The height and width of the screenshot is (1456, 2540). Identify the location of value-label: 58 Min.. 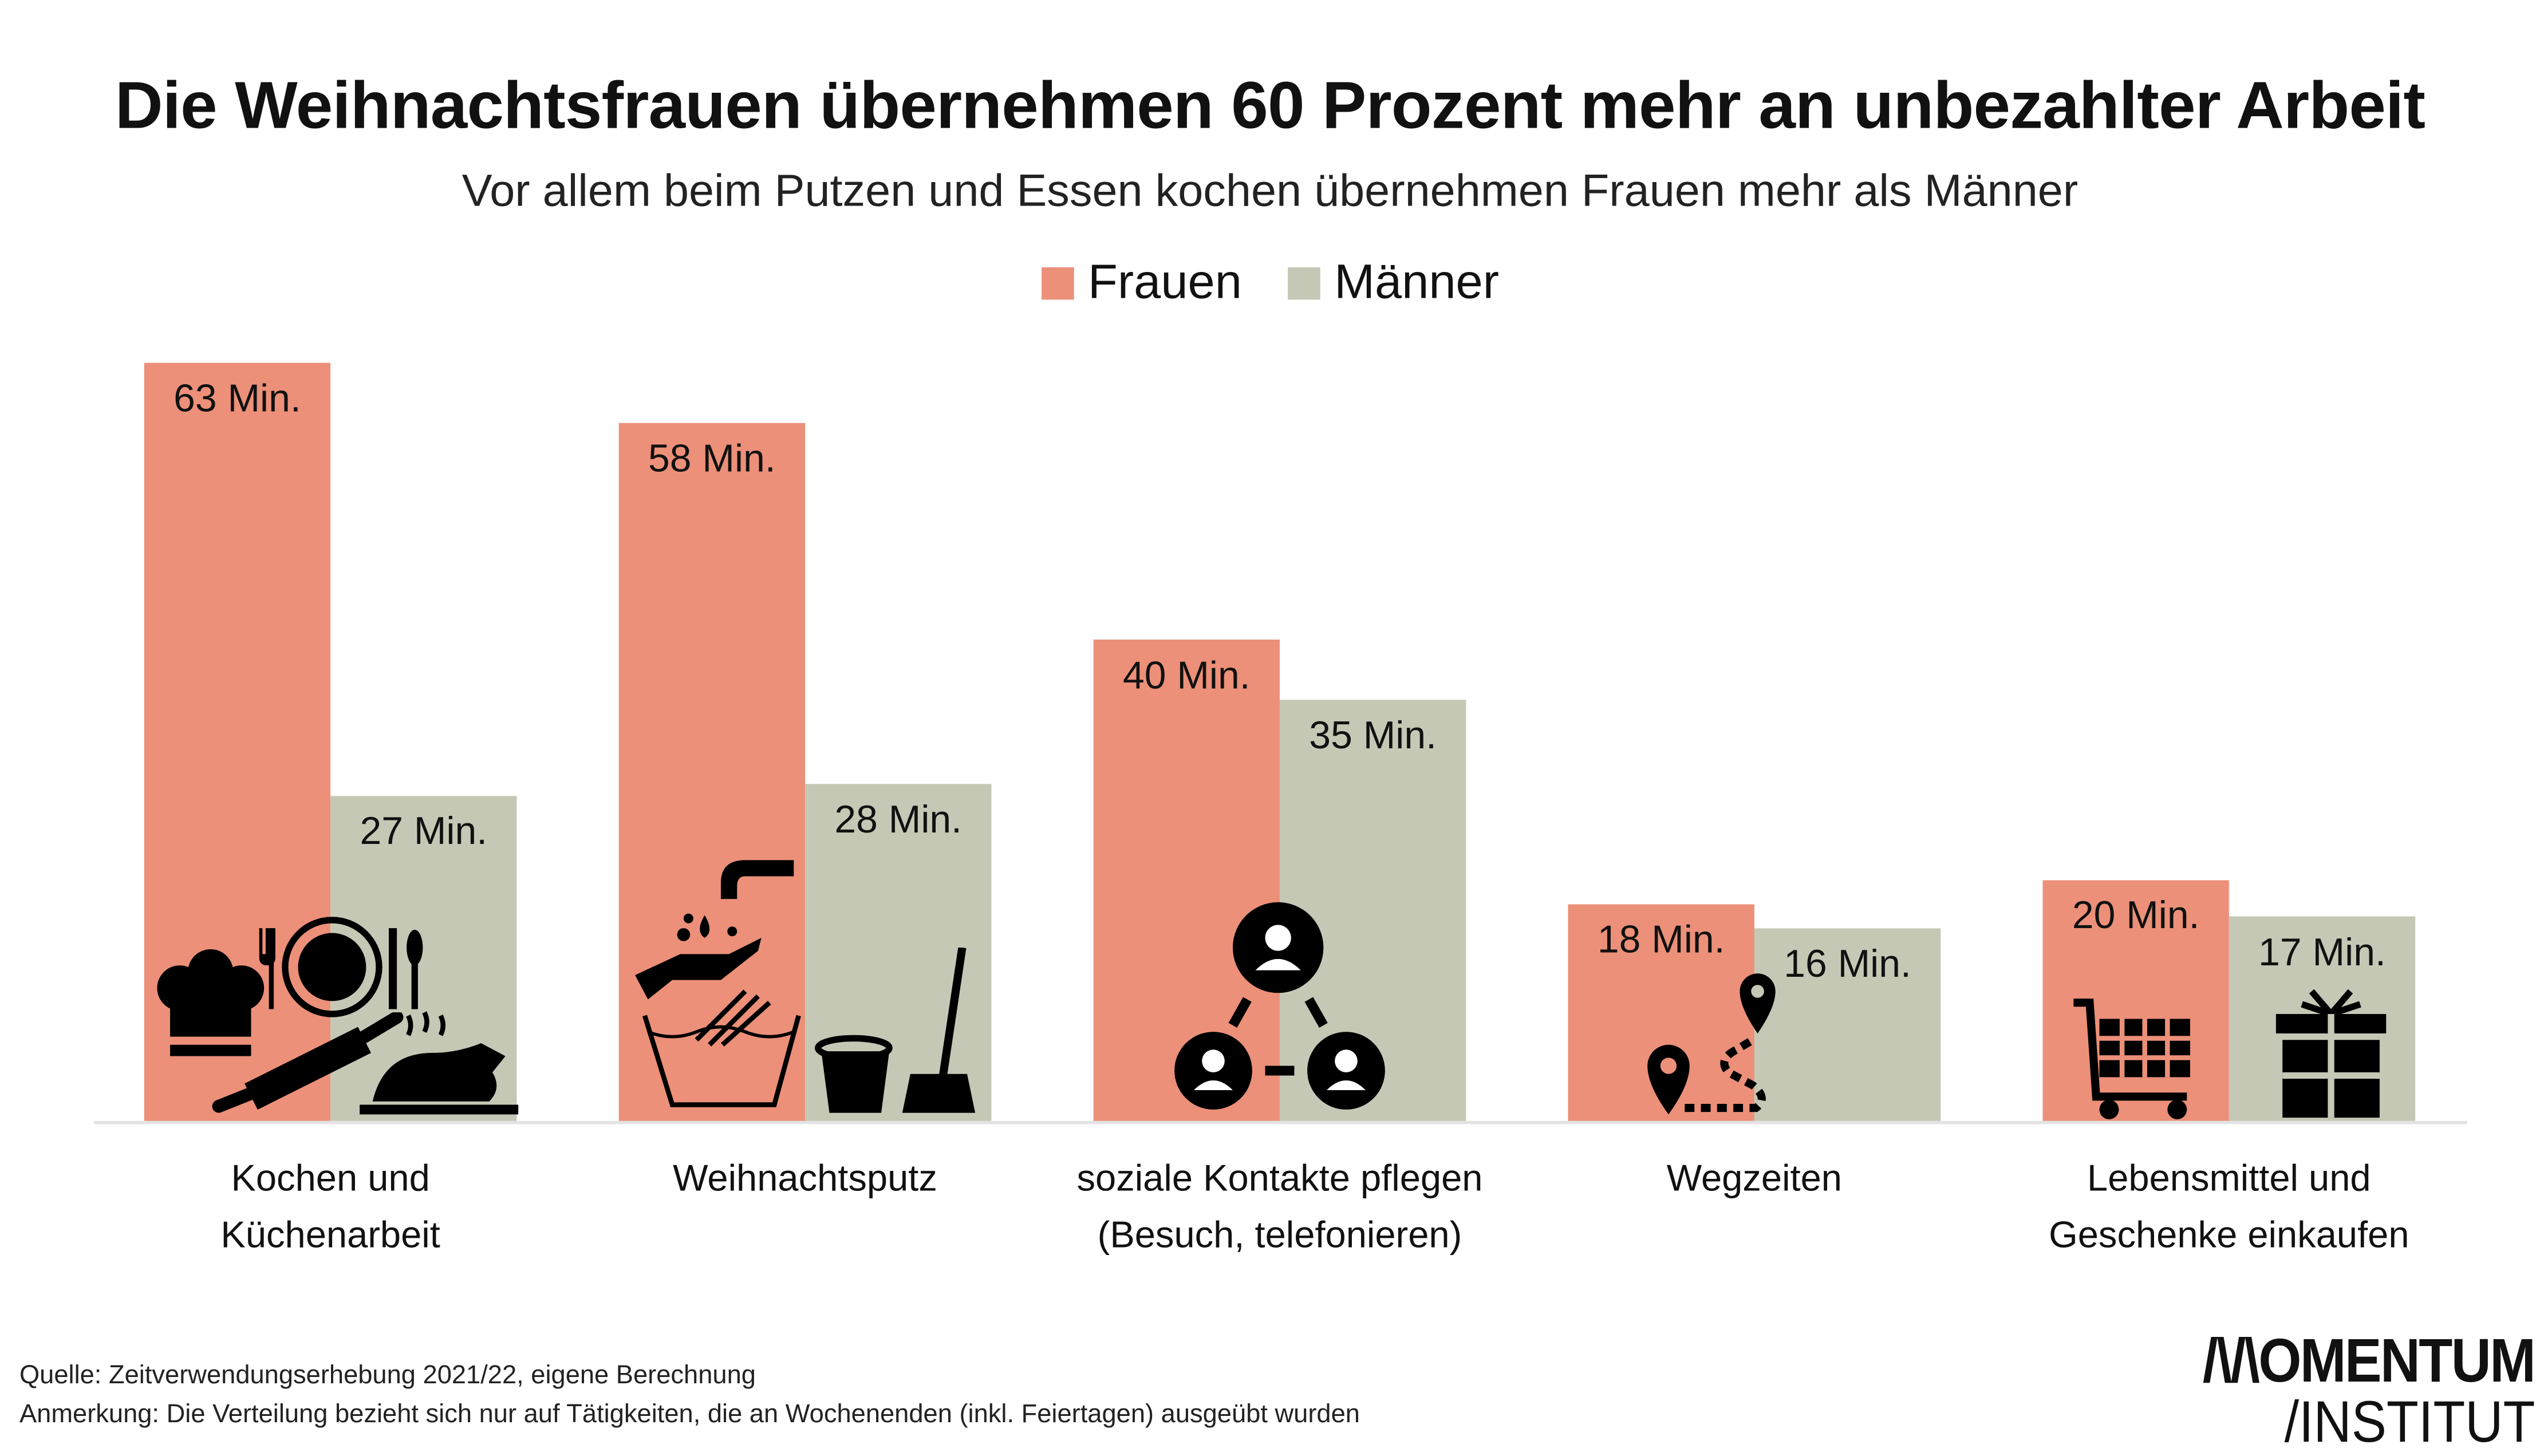
(712, 459).